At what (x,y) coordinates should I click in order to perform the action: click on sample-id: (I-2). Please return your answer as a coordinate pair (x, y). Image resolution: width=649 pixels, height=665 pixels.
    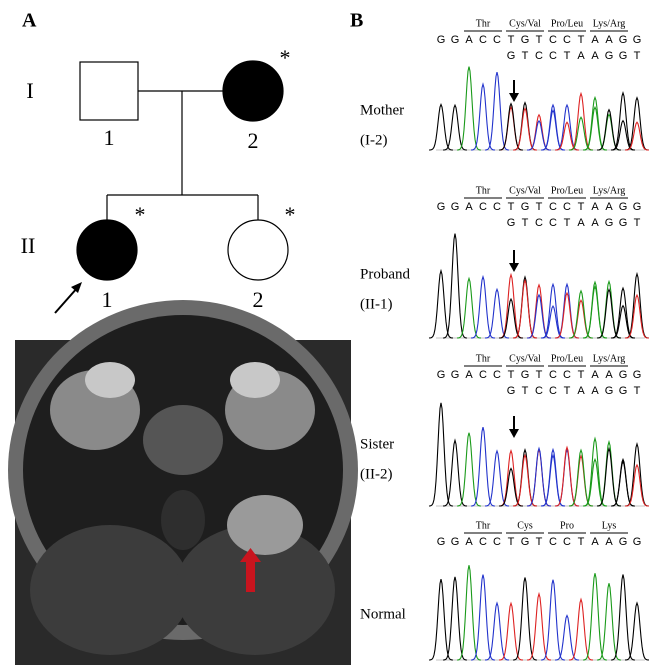
    Looking at the image, I should click on (373, 140).